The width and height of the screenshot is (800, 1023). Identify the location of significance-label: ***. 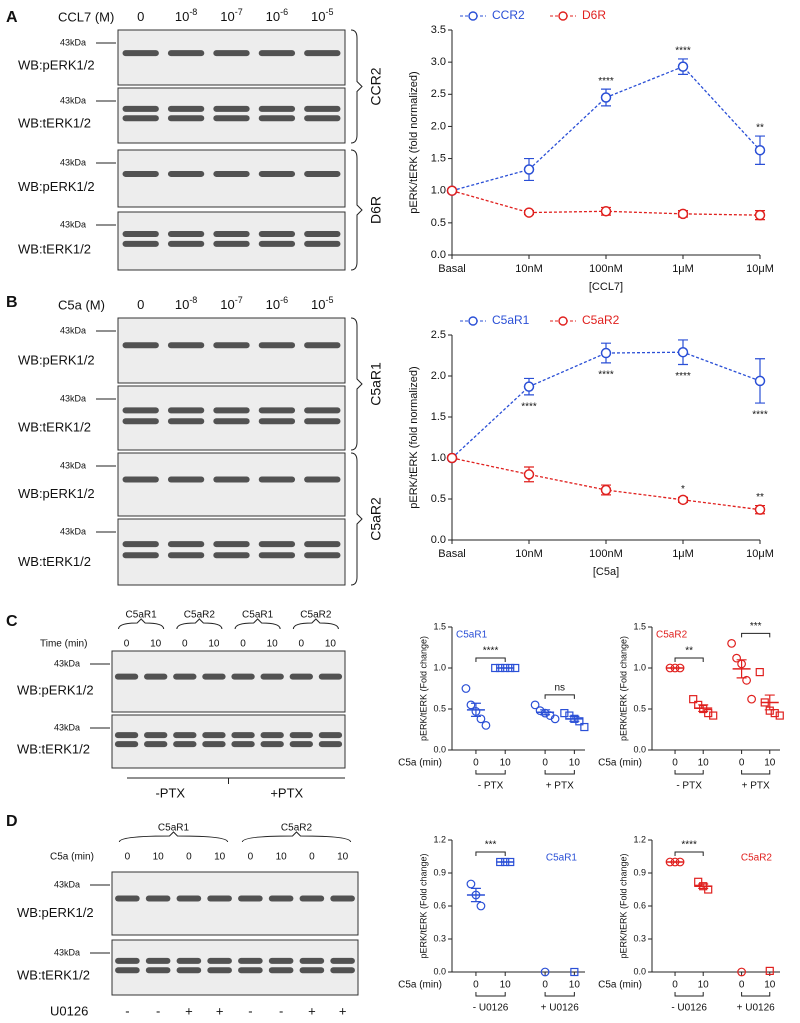
(756, 626).